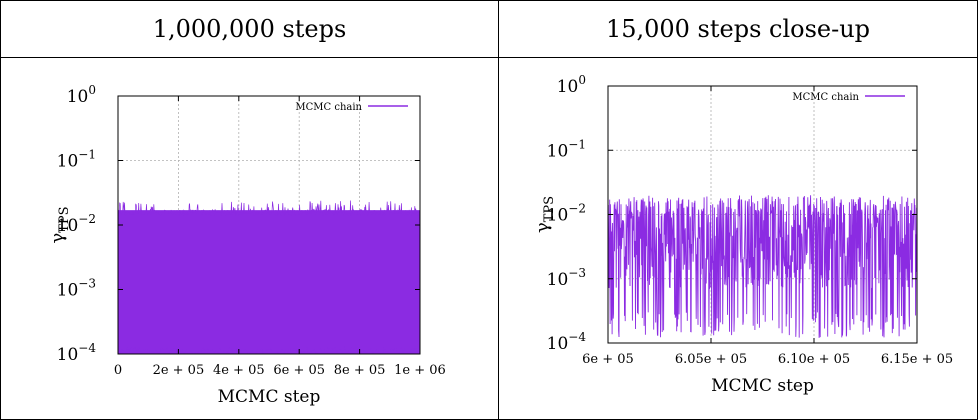 The width and height of the screenshot is (978, 420). Describe the element at coordinates (179, 370) in the screenshot. I see `x-tick-label: 2e + 05` at that location.